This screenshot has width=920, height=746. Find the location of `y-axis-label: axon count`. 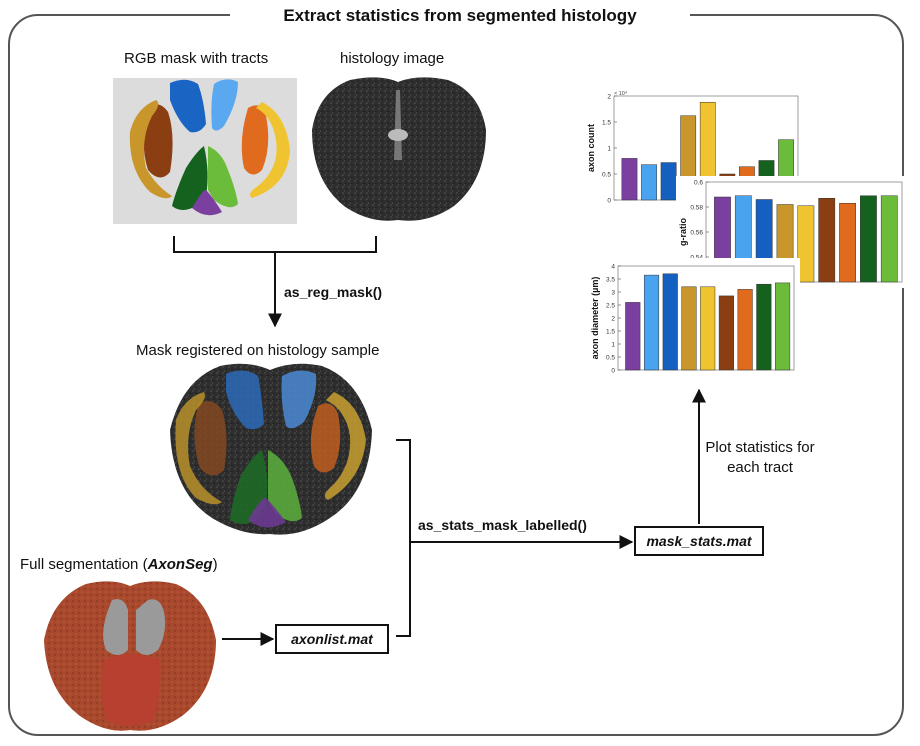

y-axis-label: axon count is located at coordinates (591, 148).